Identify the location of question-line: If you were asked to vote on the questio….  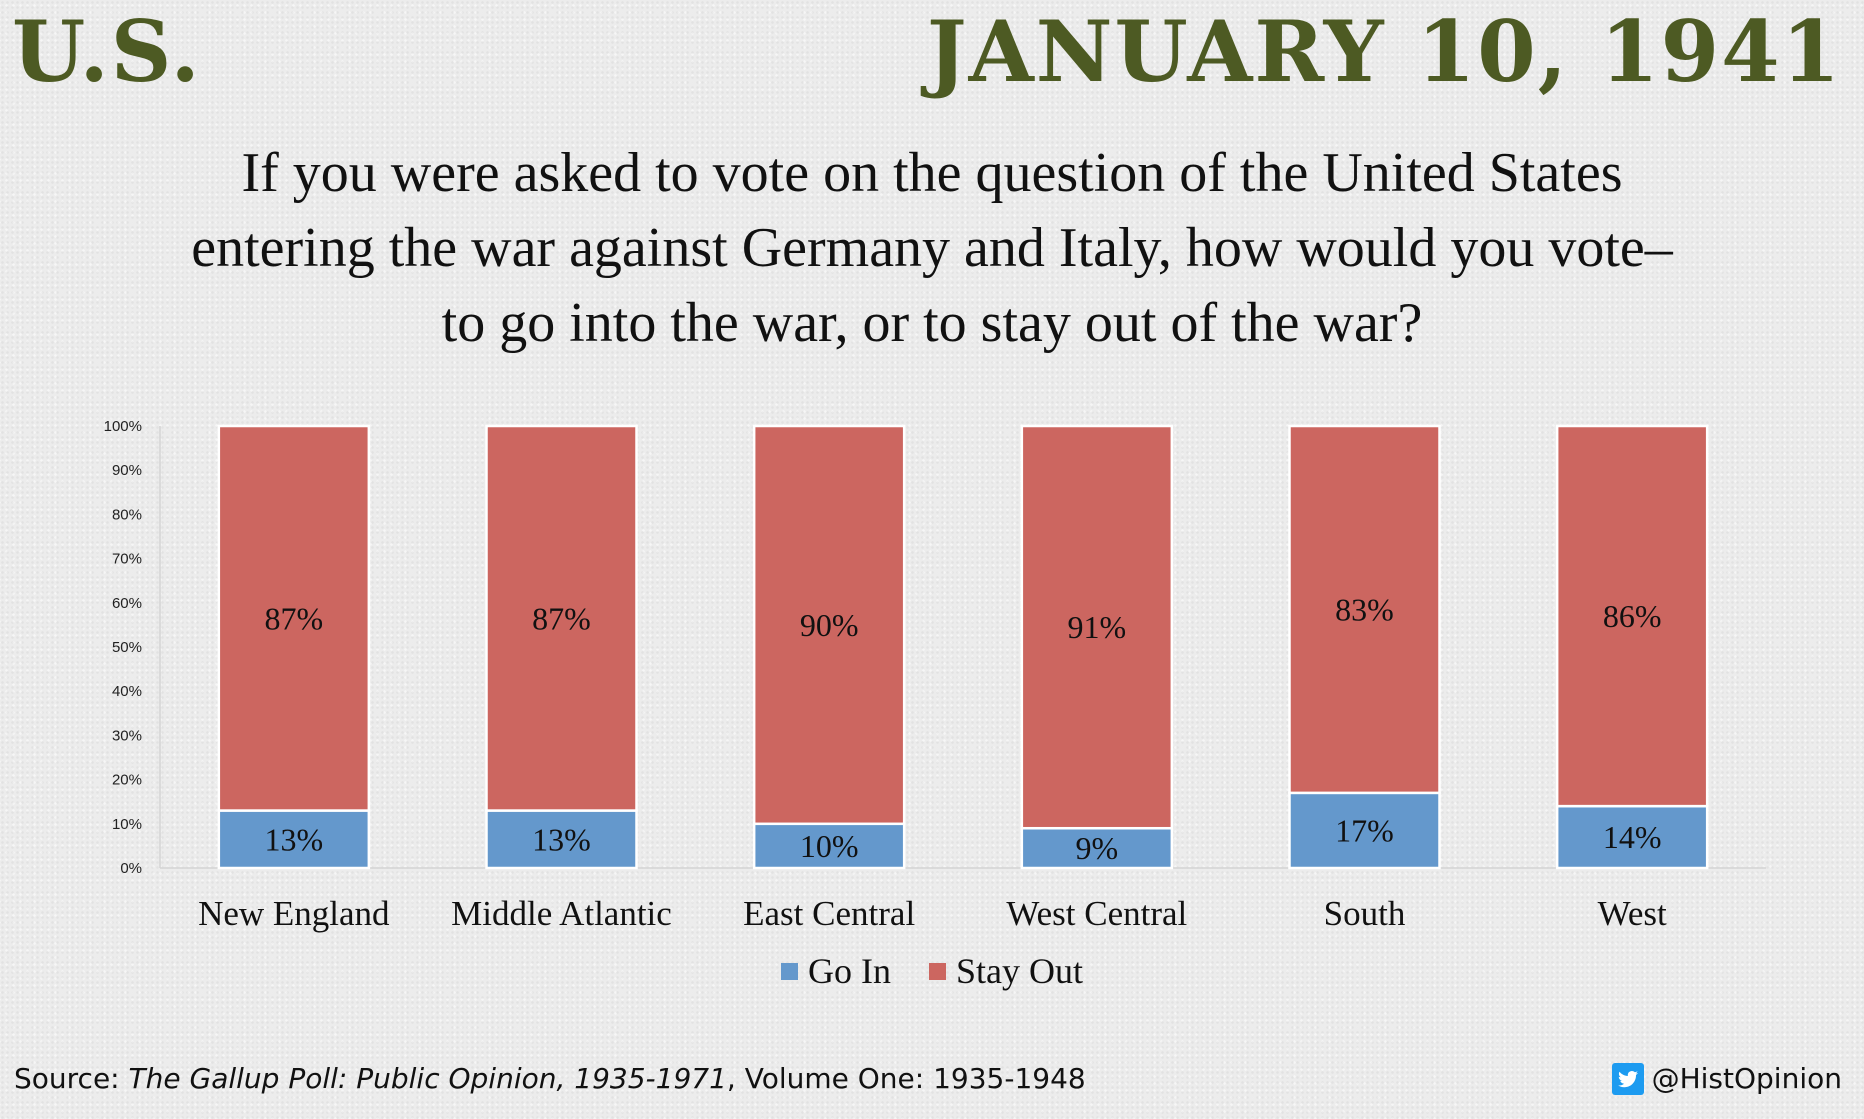
(932, 173).